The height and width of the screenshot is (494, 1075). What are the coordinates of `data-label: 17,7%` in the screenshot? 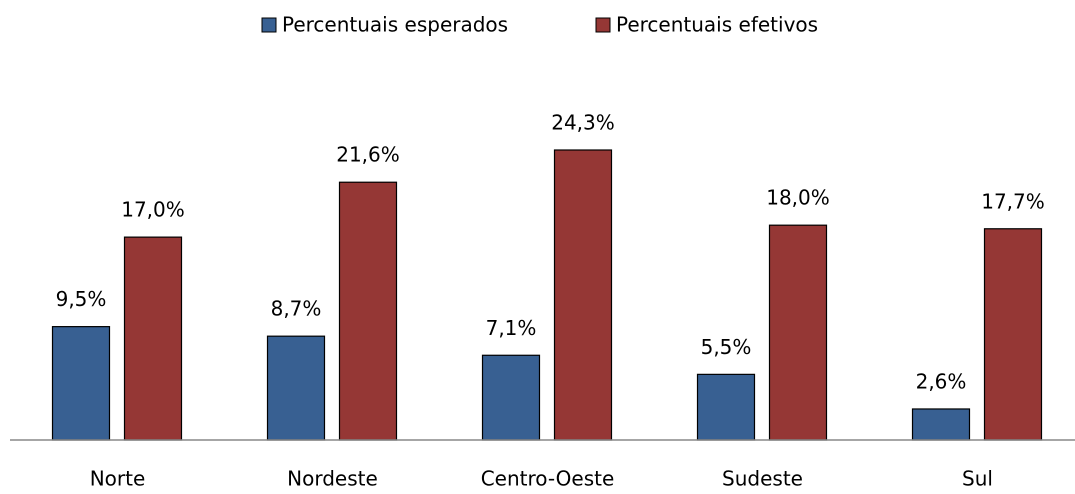 It's located at (1013, 201).